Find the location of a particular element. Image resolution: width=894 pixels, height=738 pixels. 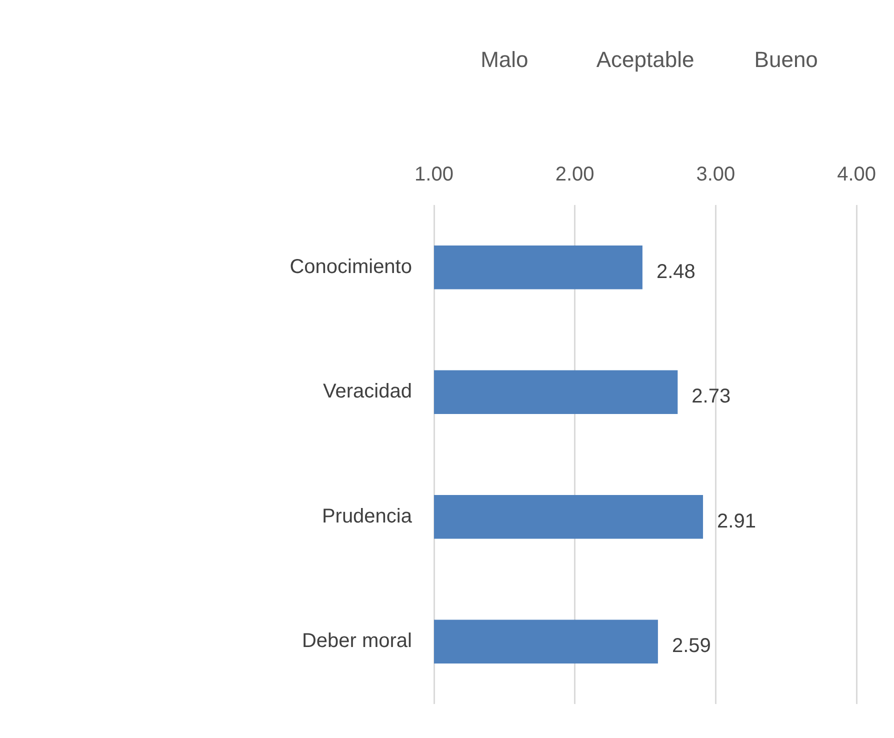

x-tick-label: 1.00 is located at coordinates (434, 175).